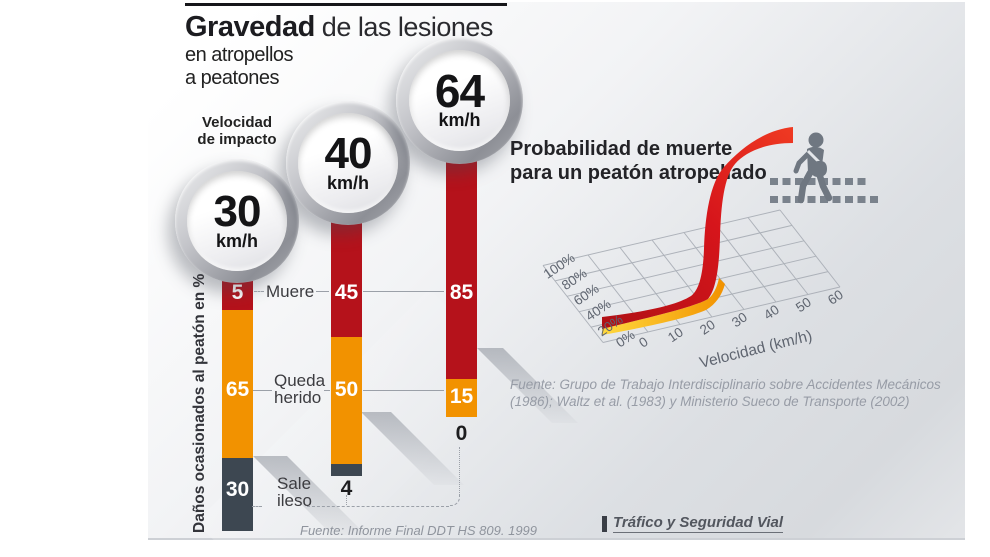 Image resolution: width=990 pixels, height=557 pixels. I want to click on bar-chart-source: Fuente: Informe Final DDT HS 809. 1999, so click(419, 530).